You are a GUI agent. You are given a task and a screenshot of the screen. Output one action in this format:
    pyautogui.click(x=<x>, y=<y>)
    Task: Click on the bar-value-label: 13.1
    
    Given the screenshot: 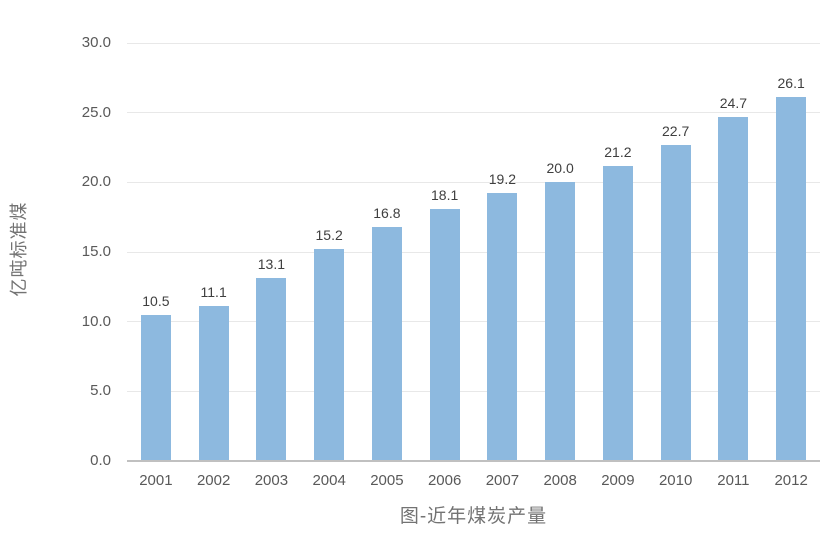 What is the action you would take?
    pyautogui.click(x=271, y=264)
    